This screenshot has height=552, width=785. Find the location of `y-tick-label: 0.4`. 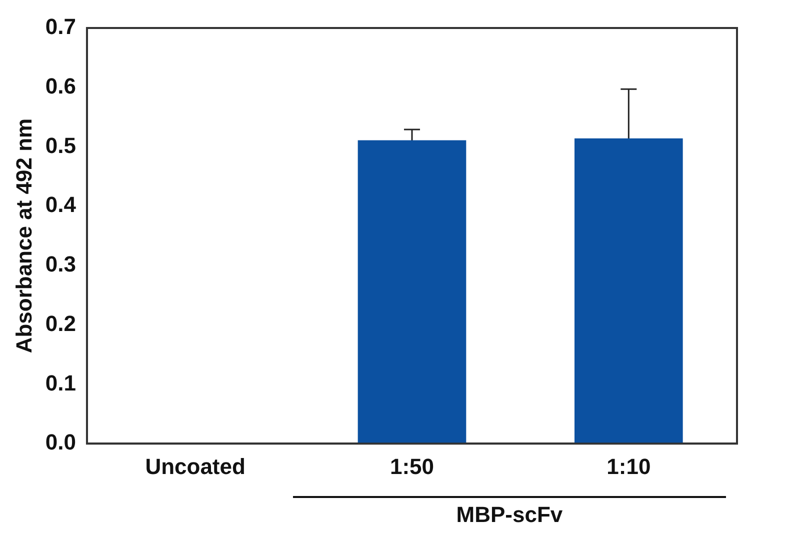

y-tick-label: 0.4 is located at coordinates (61, 205).